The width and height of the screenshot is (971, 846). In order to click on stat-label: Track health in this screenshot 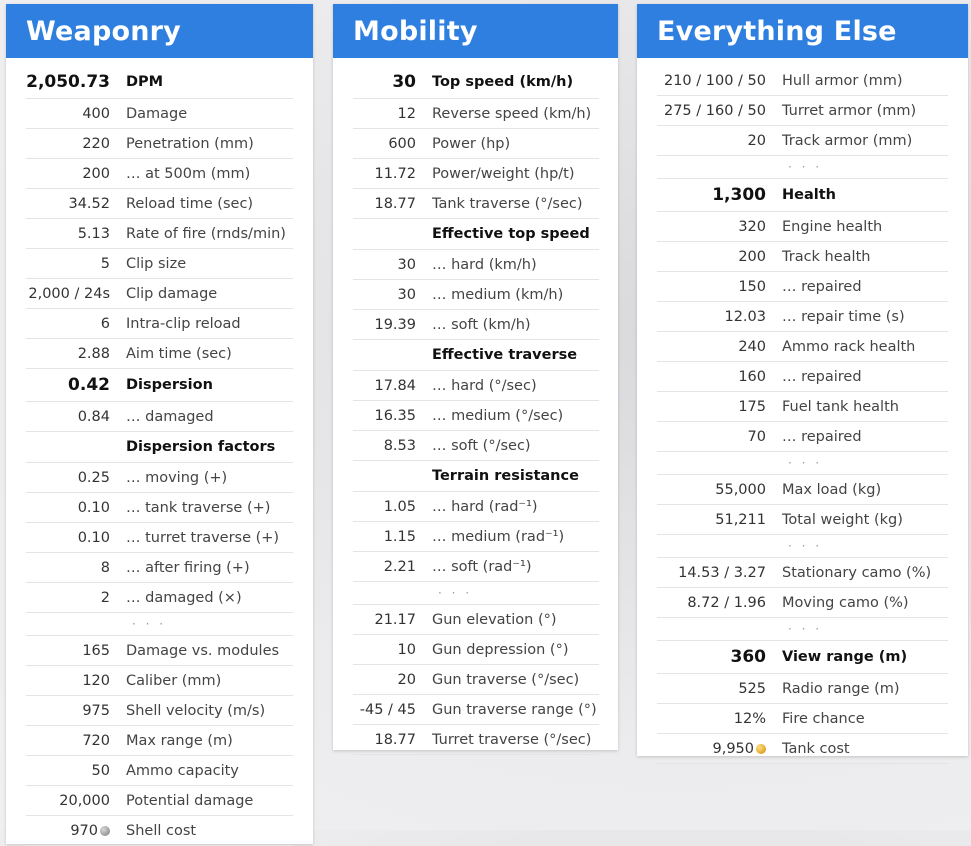, I will do `click(826, 256)`.